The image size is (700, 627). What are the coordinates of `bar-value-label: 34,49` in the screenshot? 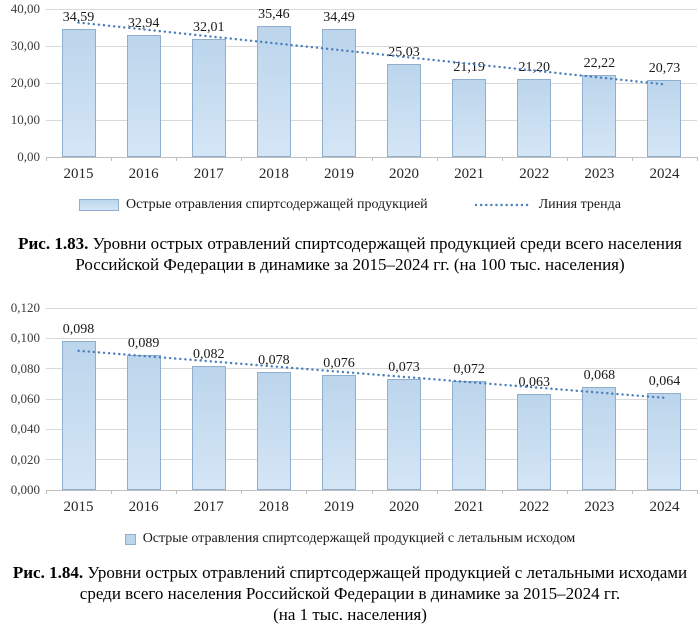 It's located at (339, 18).